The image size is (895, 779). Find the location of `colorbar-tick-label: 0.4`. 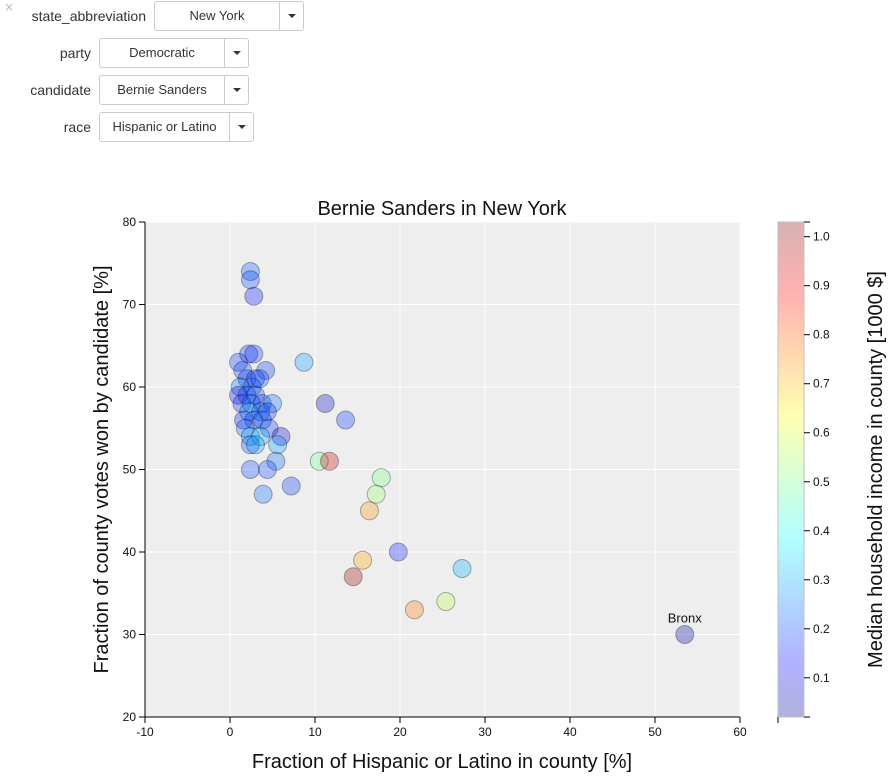

colorbar-tick-label: 0.4 is located at coordinates (821, 531).